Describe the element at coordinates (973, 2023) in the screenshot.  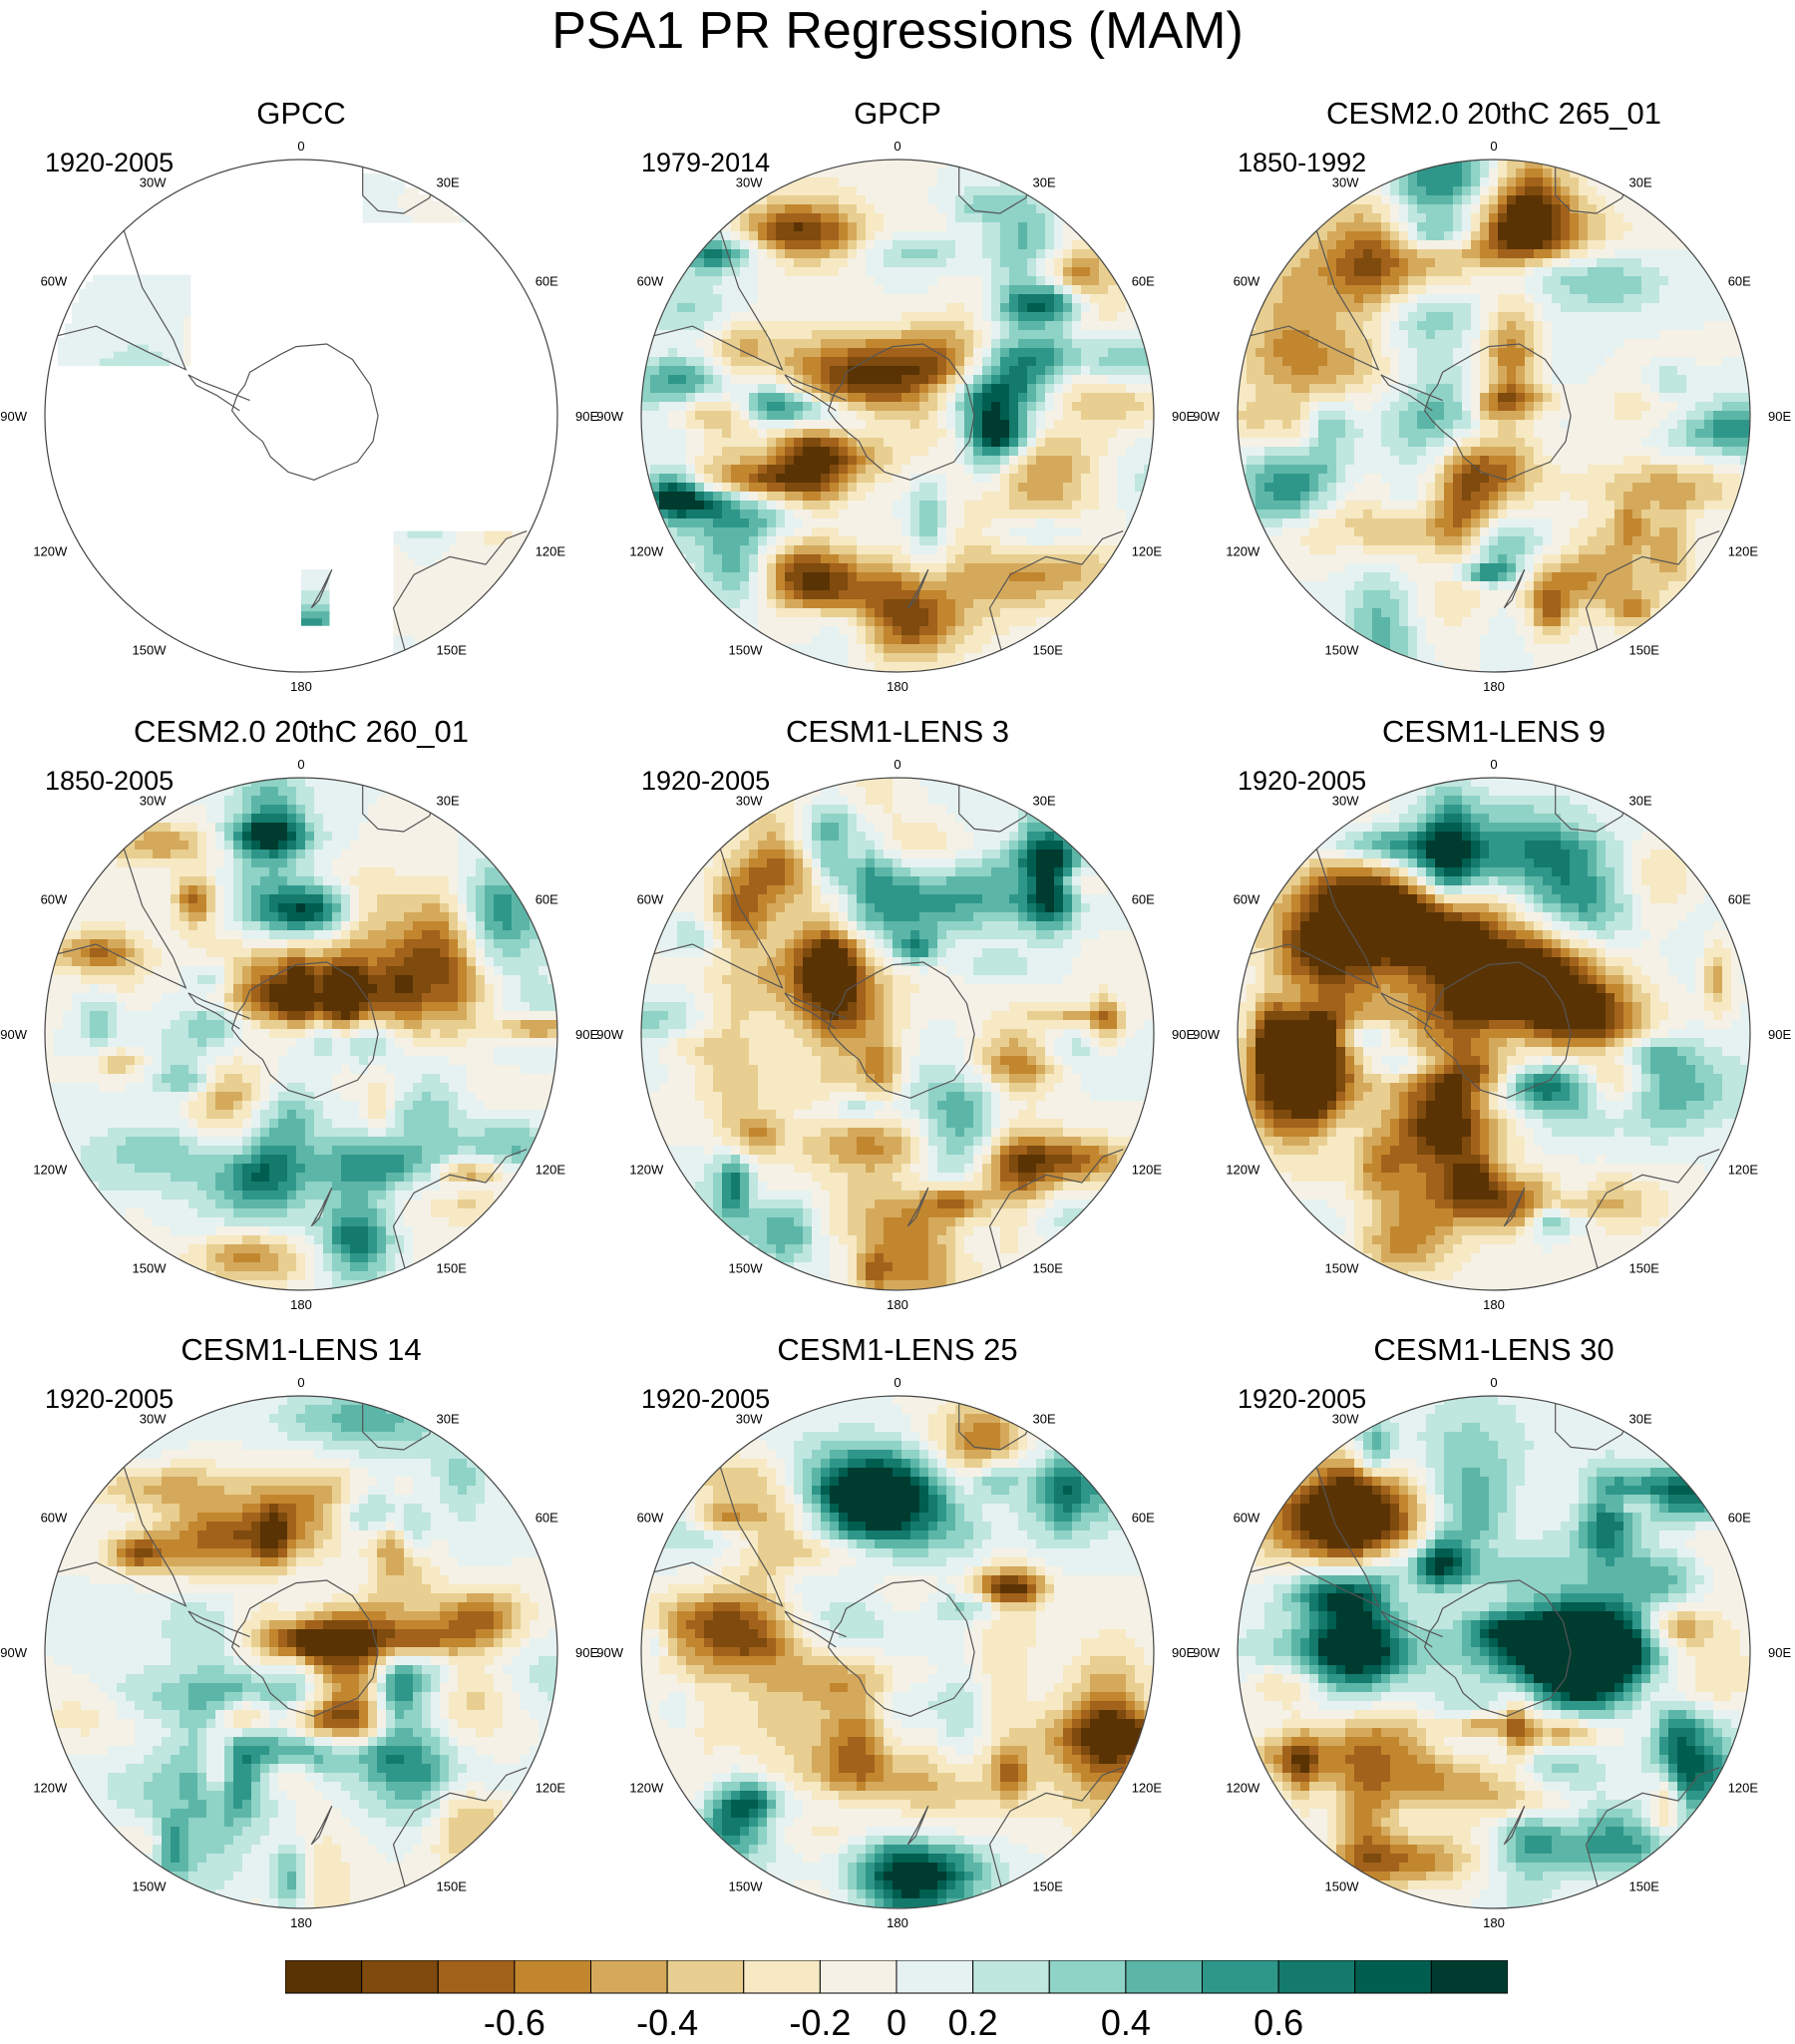
I see `colorbar-tick-label: 0.2` at that location.